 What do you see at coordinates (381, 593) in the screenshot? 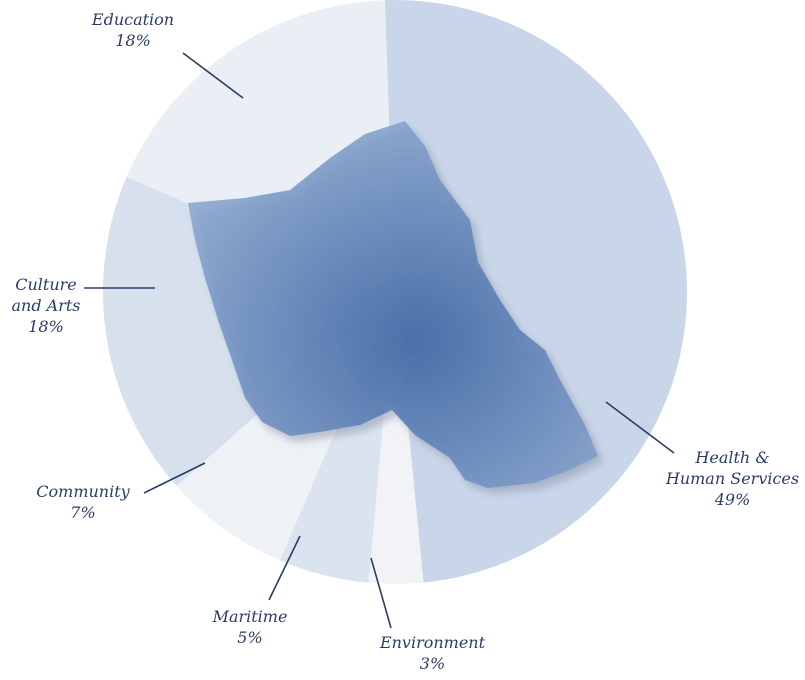
I see `leader-line-environment` at bounding box center [381, 593].